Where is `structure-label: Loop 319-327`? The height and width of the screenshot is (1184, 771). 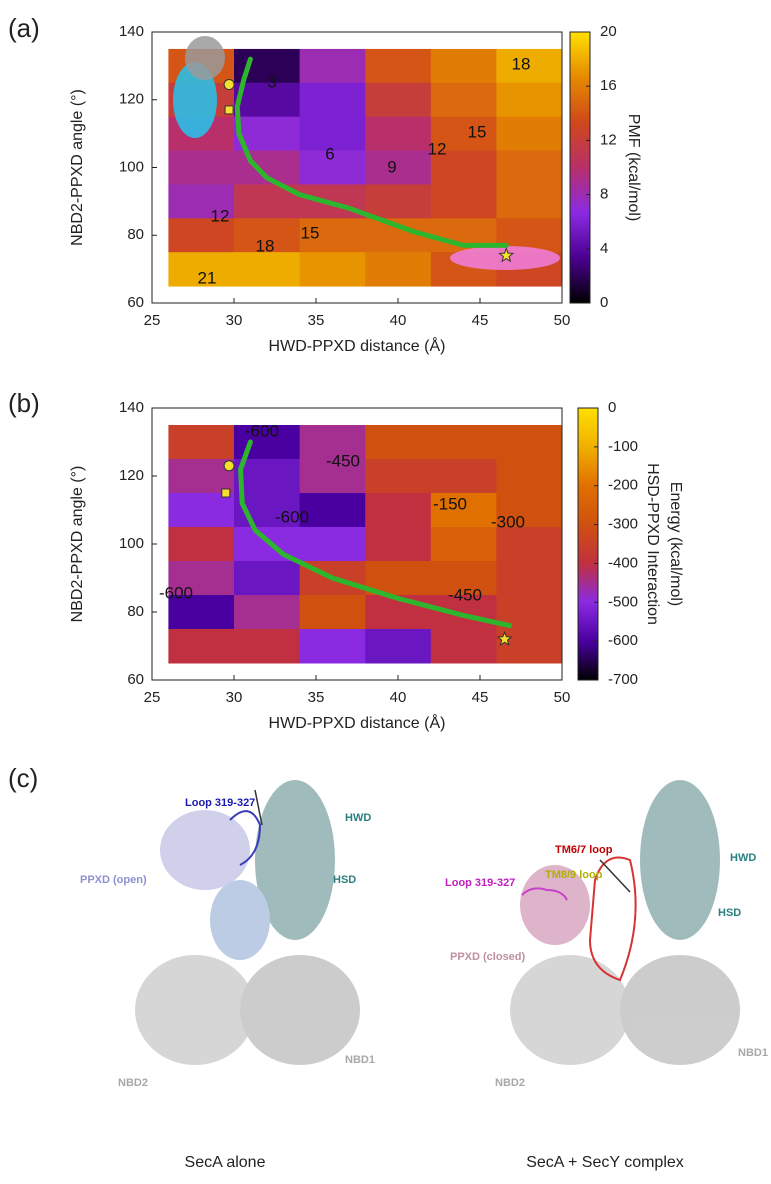
structure-label: Loop 319-327 is located at coordinates (220, 803).